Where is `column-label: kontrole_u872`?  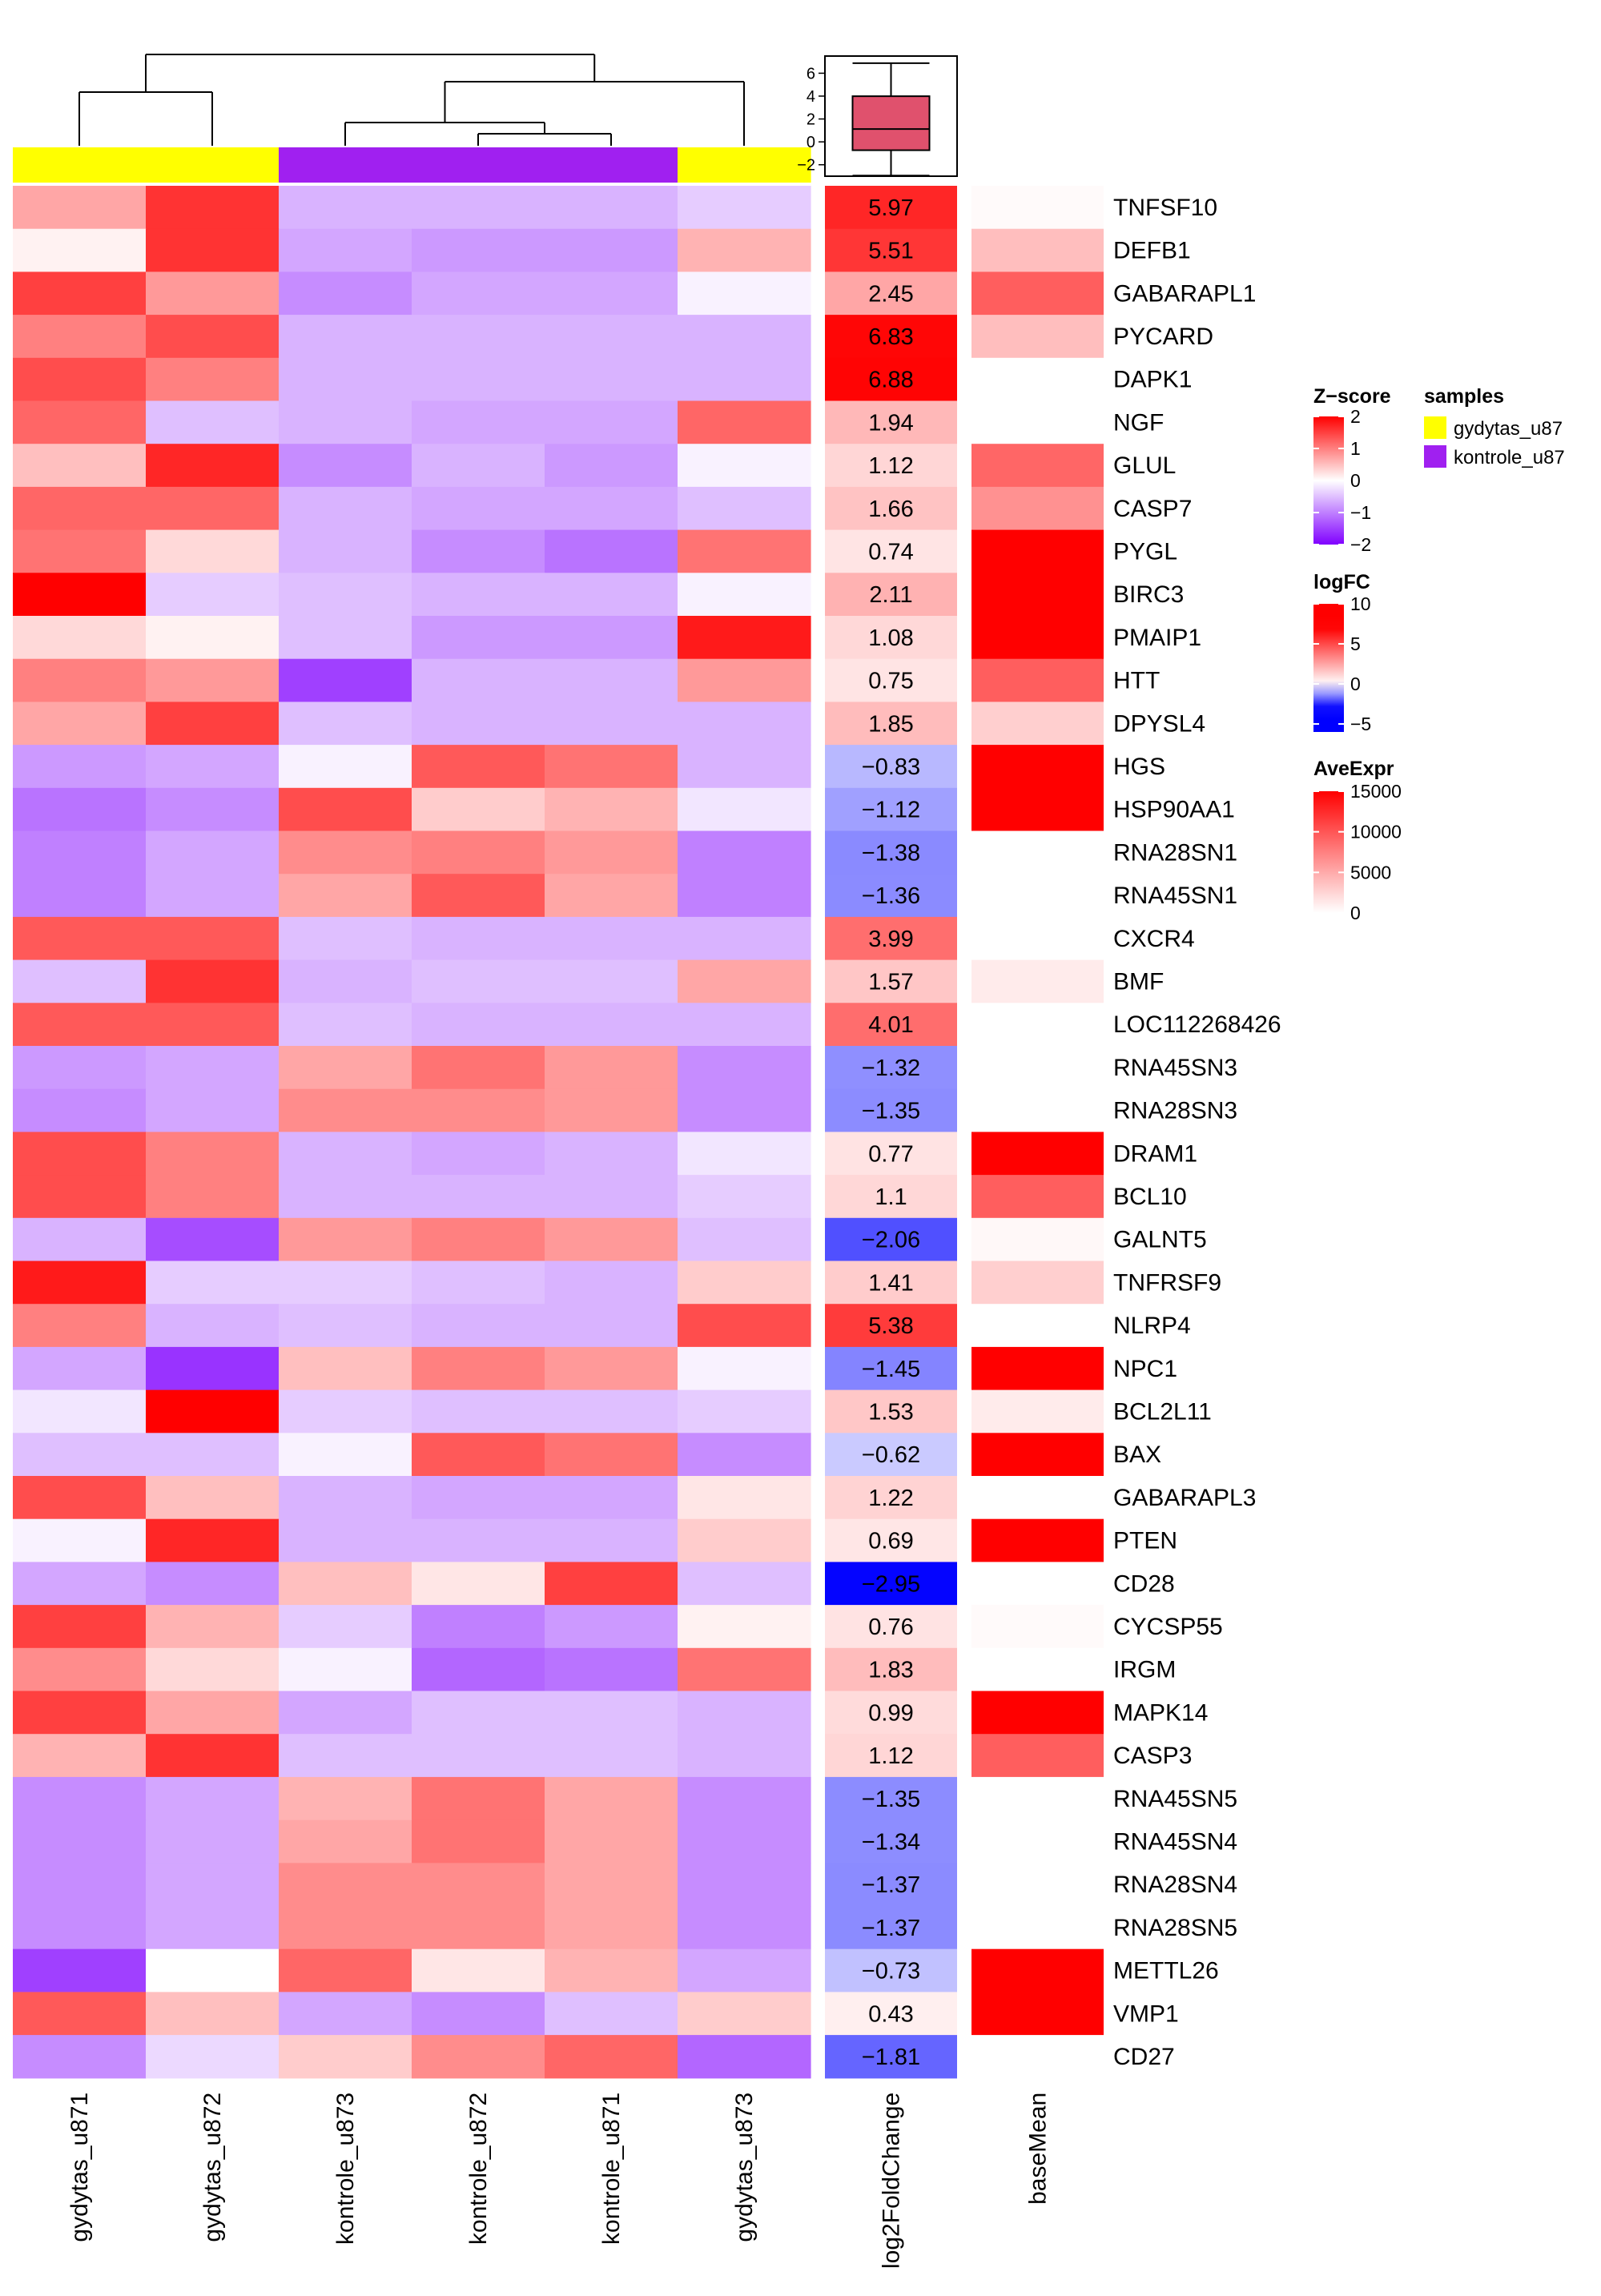 column-label: kontrole_u872 is located at coordinates (478, 2169).